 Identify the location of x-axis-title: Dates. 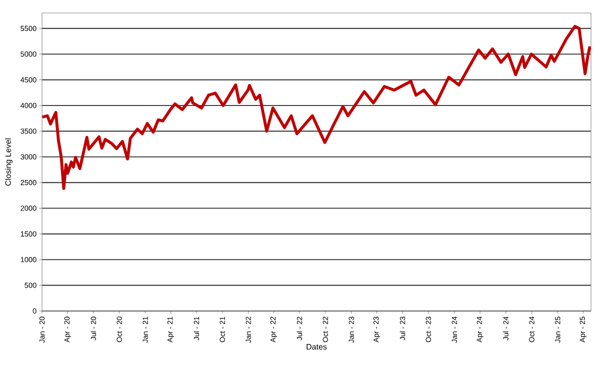
(316, 347).